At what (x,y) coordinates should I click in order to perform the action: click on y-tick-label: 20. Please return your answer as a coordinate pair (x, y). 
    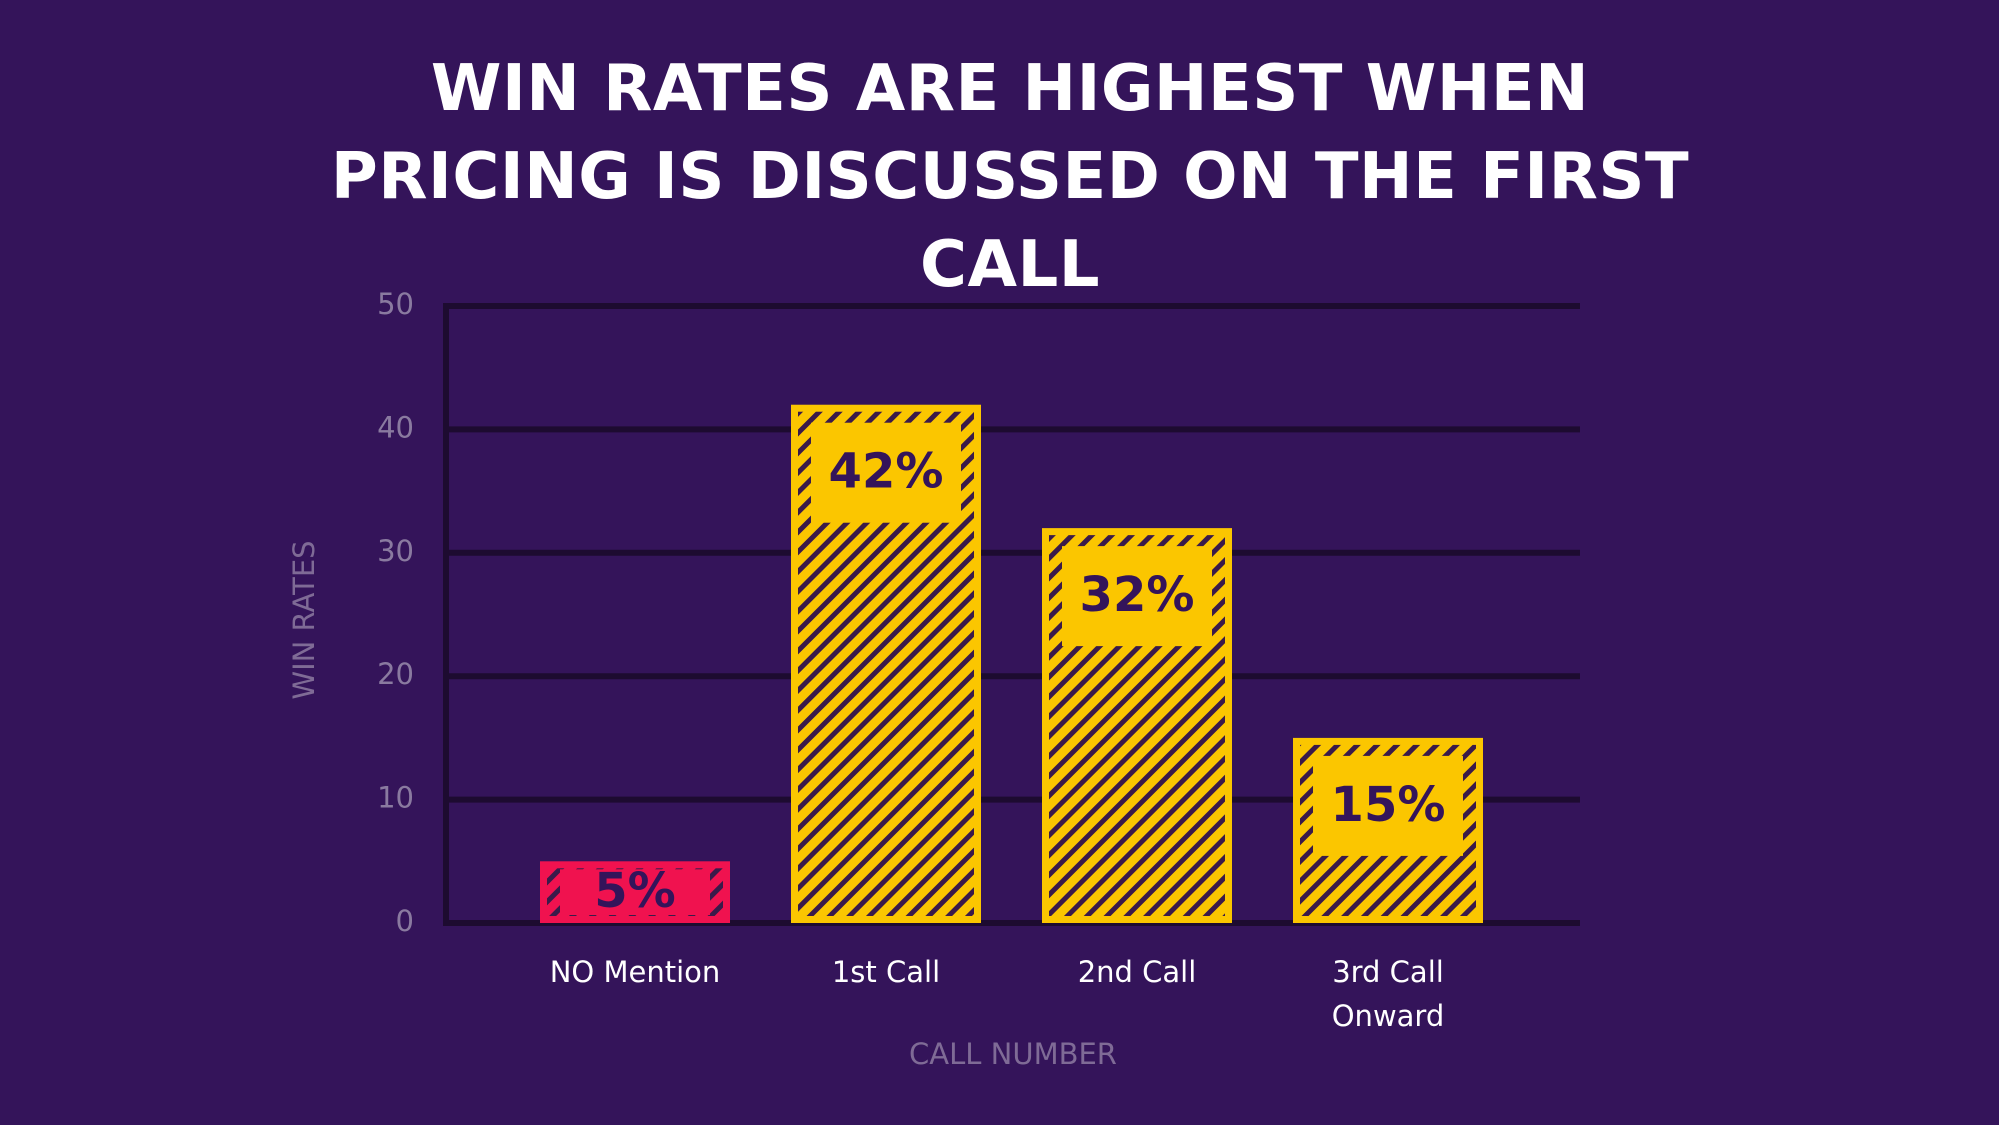
    Looking at the image, I should click on (395, 674).